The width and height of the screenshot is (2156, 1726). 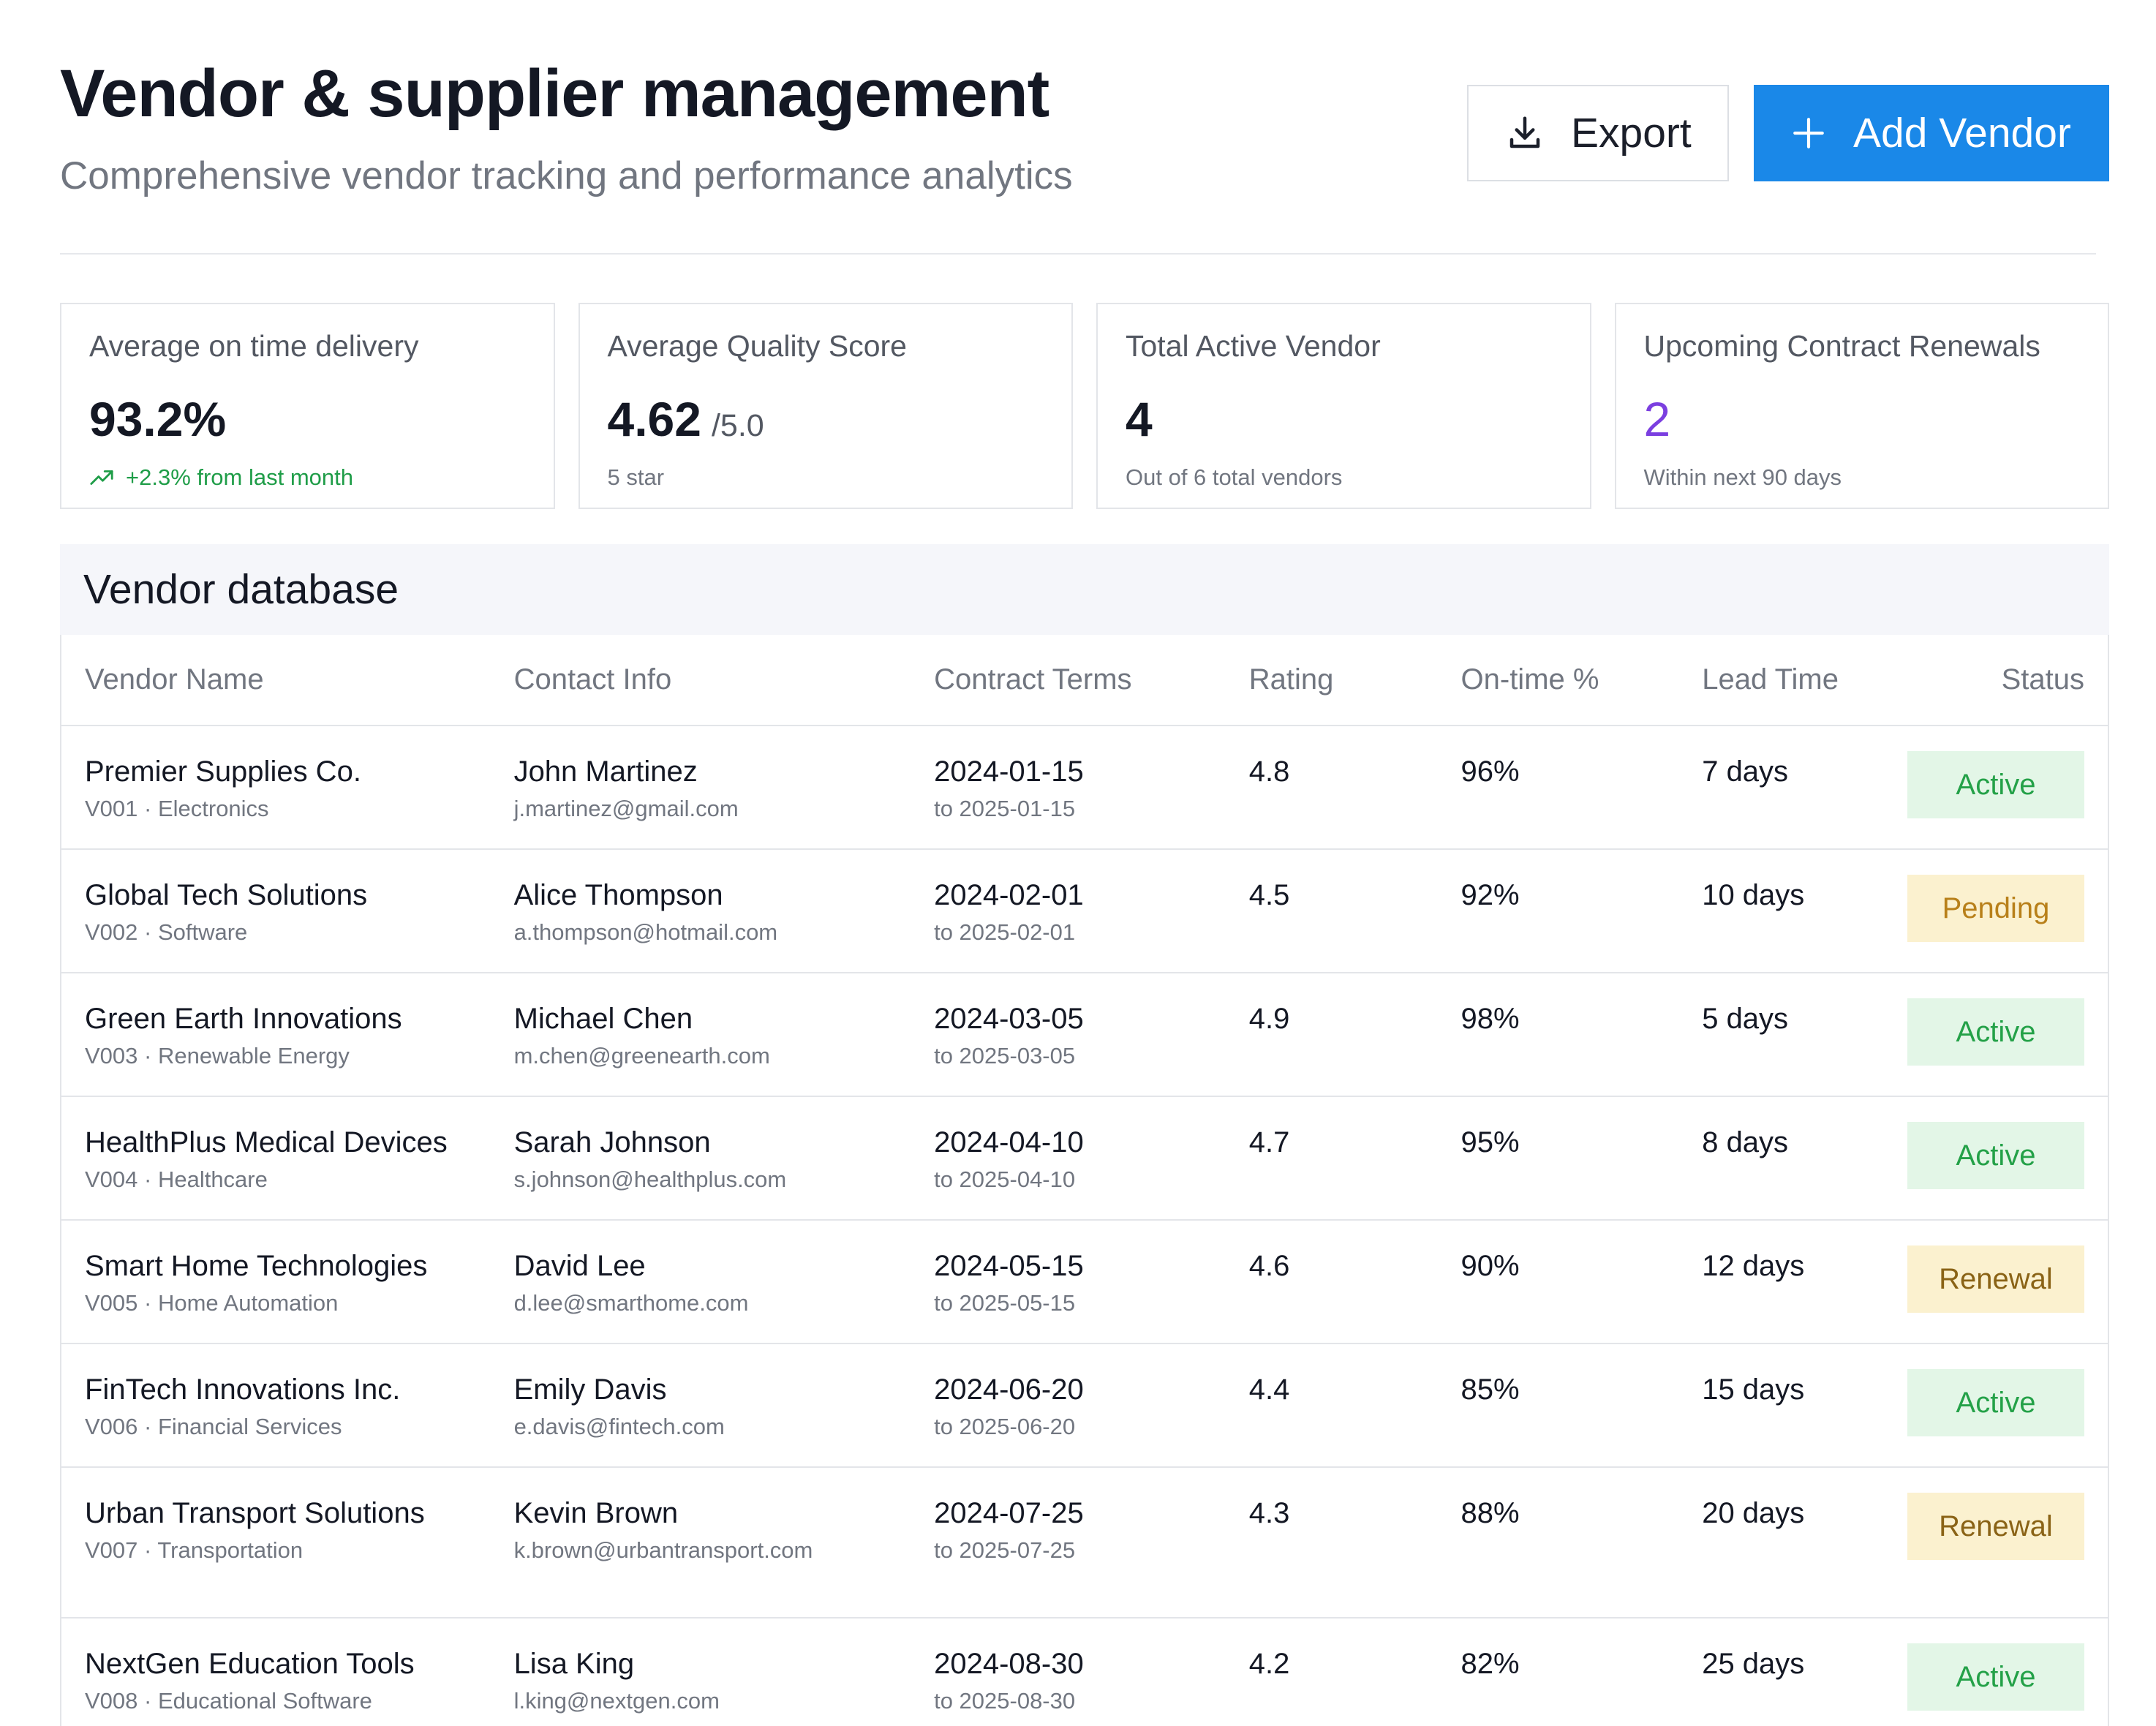 I want to click on lead-time-value: 15 days, so click(x=1753, y=1389).